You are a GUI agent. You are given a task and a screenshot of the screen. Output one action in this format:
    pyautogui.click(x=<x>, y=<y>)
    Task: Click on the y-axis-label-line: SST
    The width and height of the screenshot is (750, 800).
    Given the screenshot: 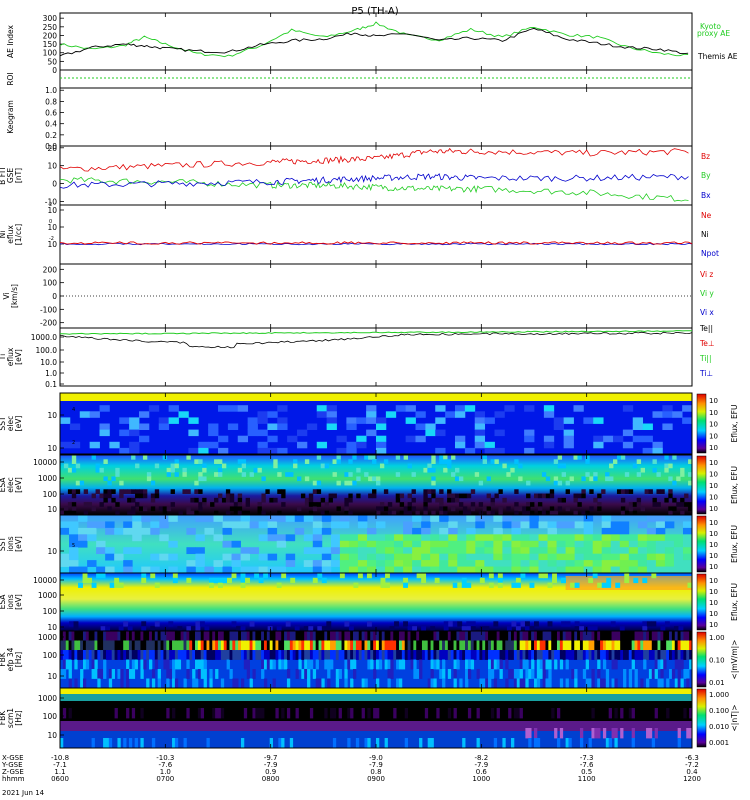 What is the action you would take?
    pyautogui.click(x=3, y=423)
    